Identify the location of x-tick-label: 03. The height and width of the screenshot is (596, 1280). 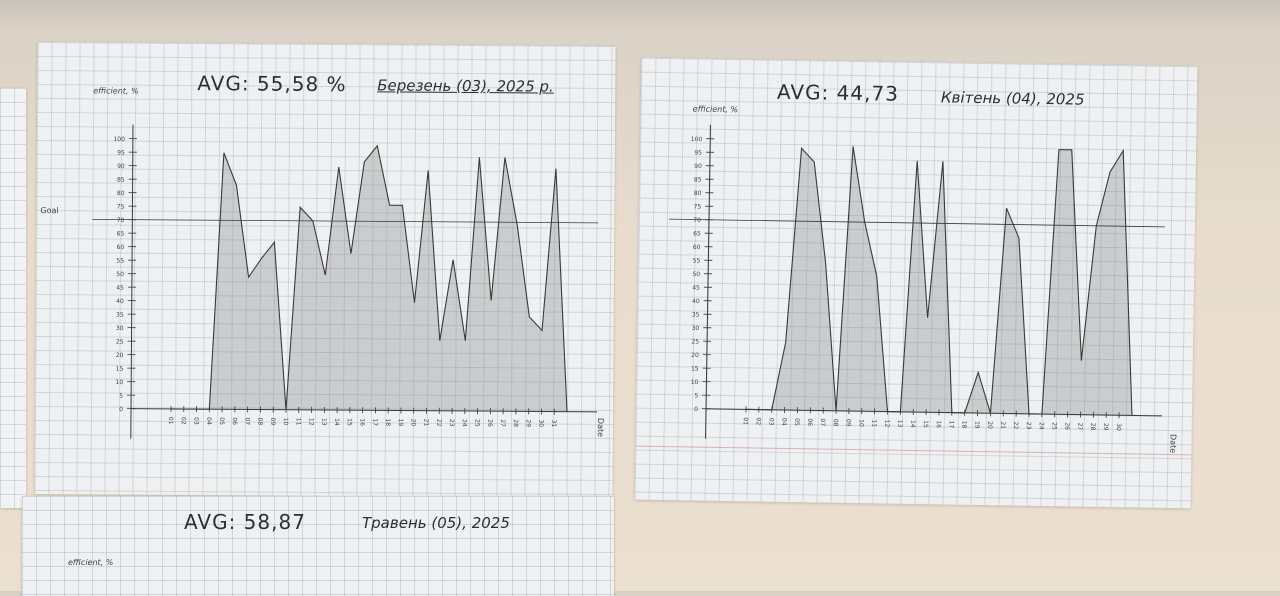
(770, 422).